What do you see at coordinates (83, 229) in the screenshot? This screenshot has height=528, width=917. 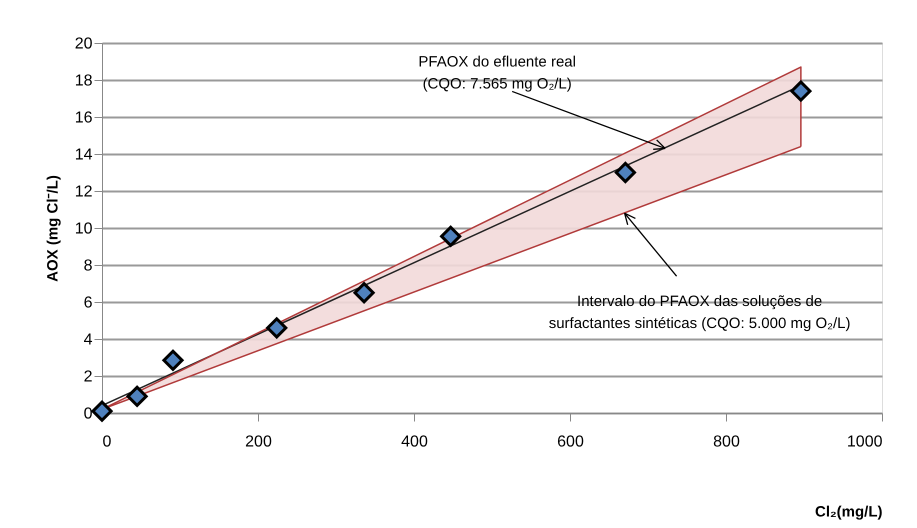 I see `y-tick-label: 10` at bounding box center [83, 229].